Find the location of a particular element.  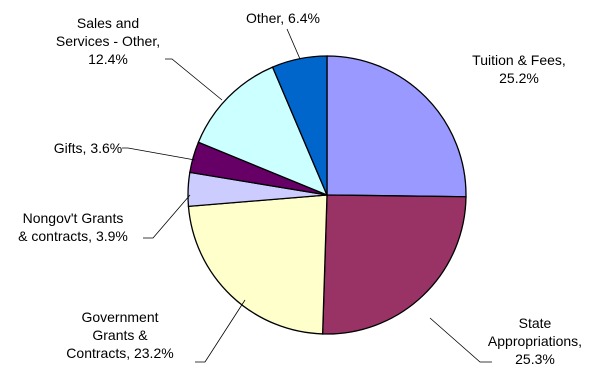

pie-slice-state-appropriations is located at coordinates (394, 264).